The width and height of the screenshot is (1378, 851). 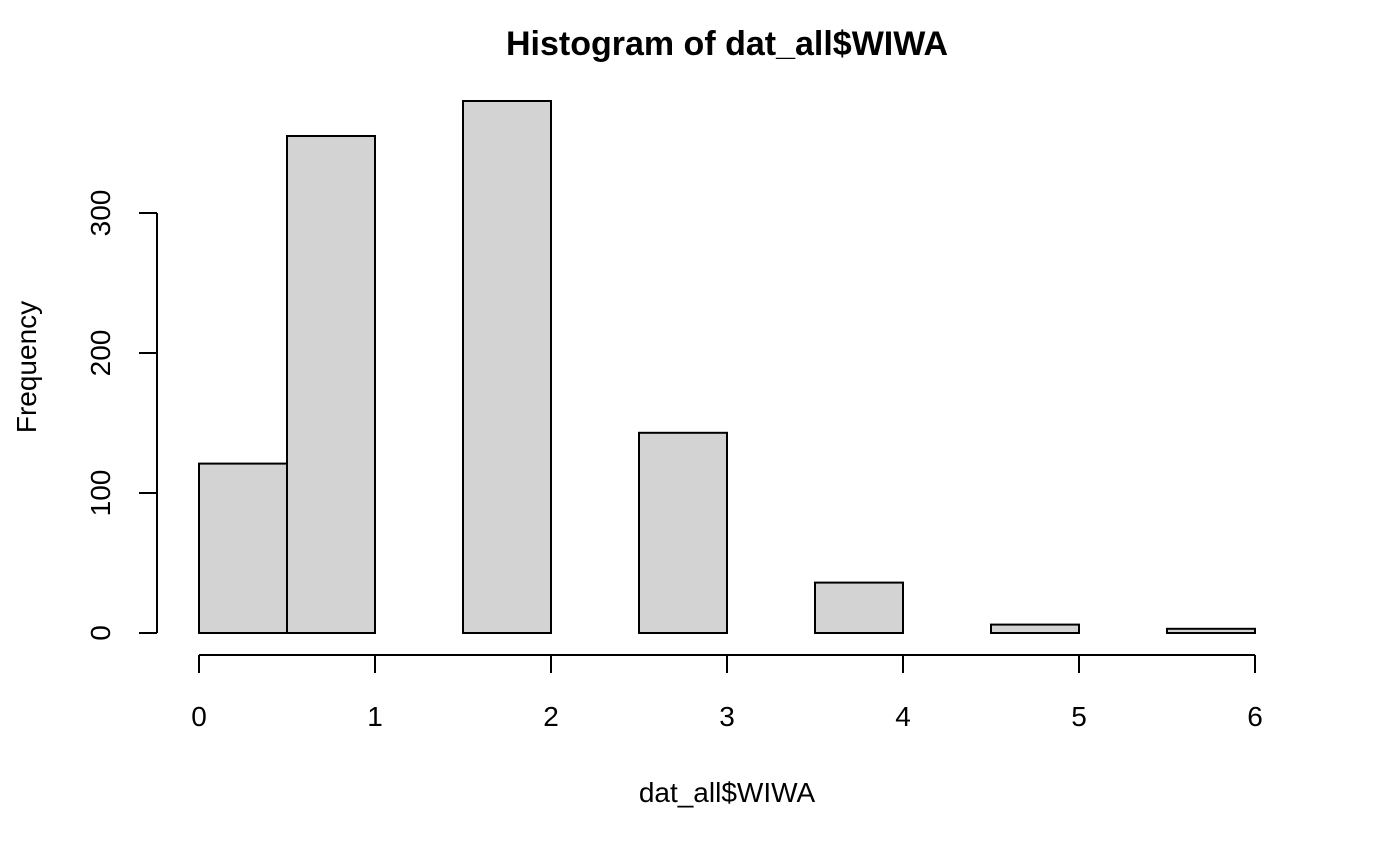 What do you see at coordinates (375, 716) in the screenshot?
I see `x-tick-label-1: 1` at bounding box center [375, 716].